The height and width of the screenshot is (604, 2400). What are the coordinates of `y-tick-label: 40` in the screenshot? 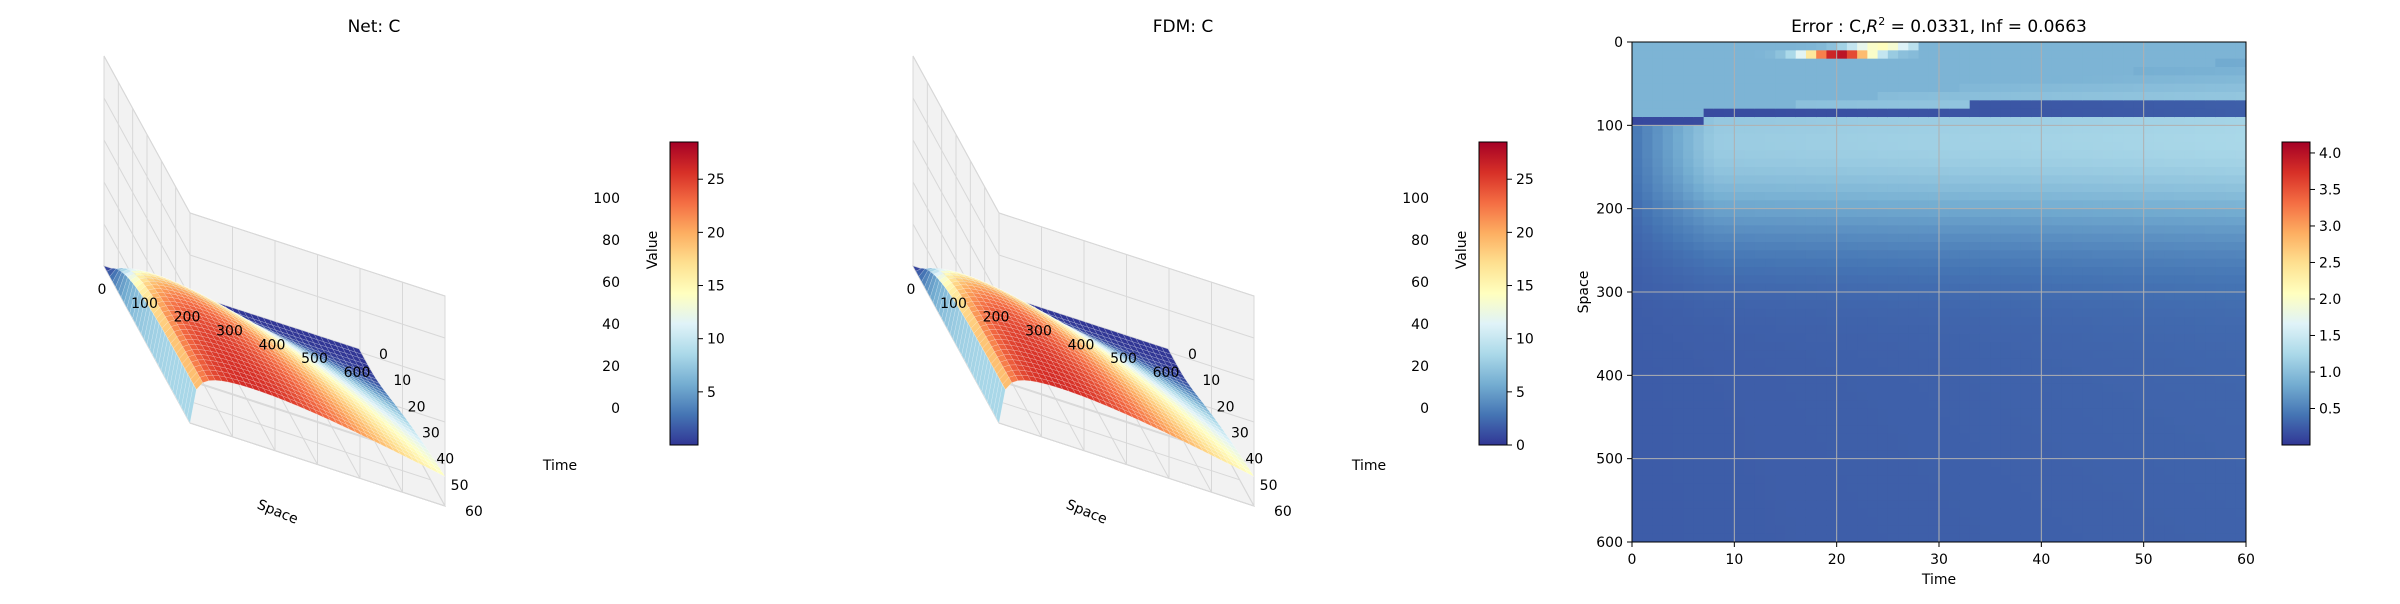 It's located at (1254, 460).